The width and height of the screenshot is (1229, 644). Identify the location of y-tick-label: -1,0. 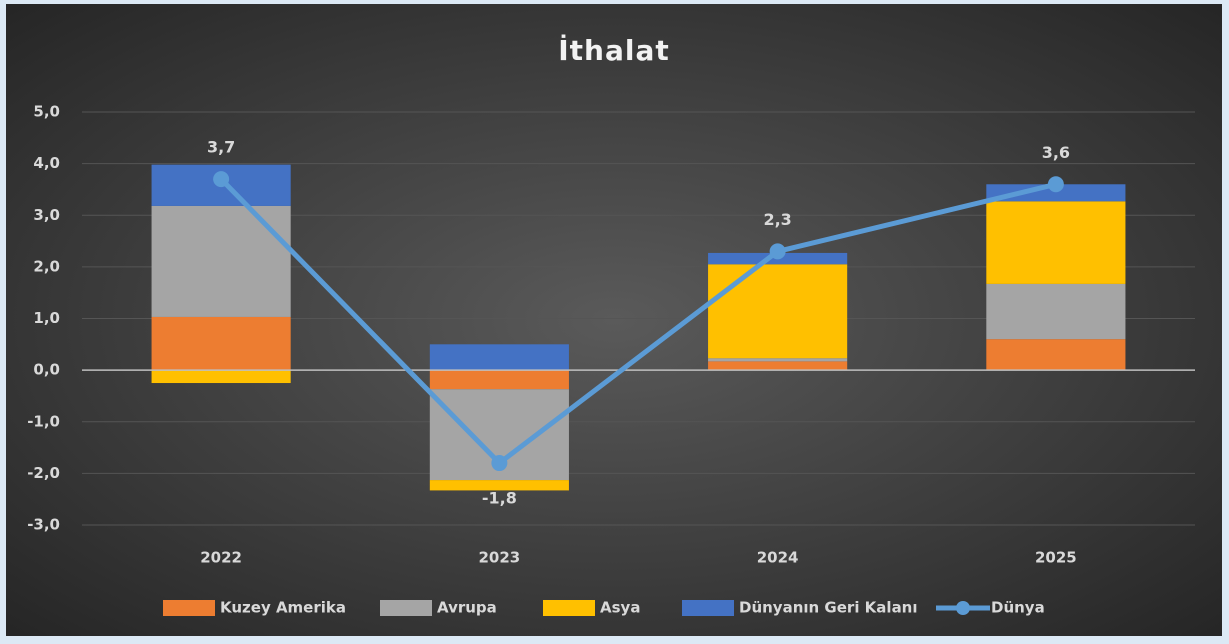
(43, 421).